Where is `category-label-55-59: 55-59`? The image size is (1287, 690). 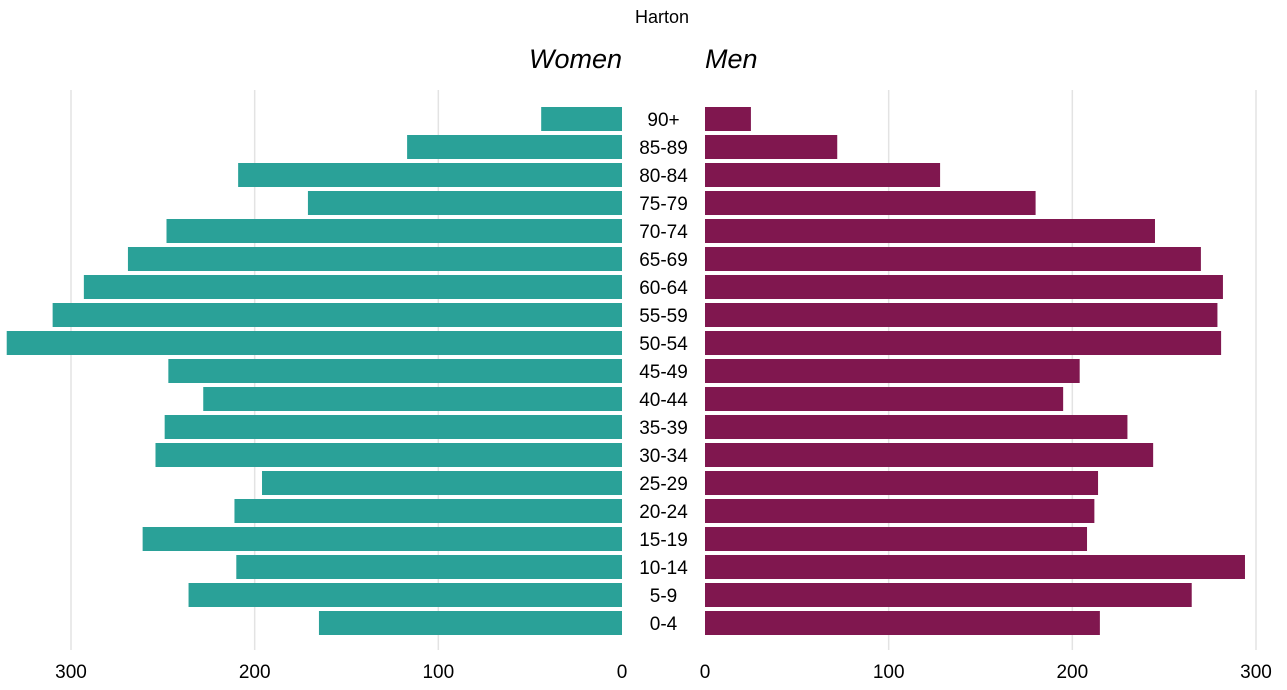 category-label-55-59: 55-59 is located at coordinates (663, 316).